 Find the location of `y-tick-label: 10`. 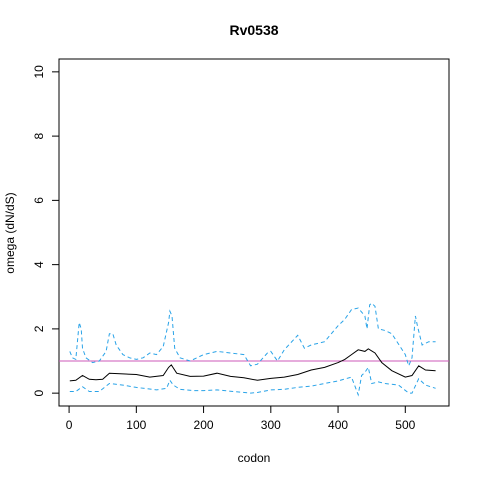

y-tick-label: 10 is located at coordinates (39, 72).